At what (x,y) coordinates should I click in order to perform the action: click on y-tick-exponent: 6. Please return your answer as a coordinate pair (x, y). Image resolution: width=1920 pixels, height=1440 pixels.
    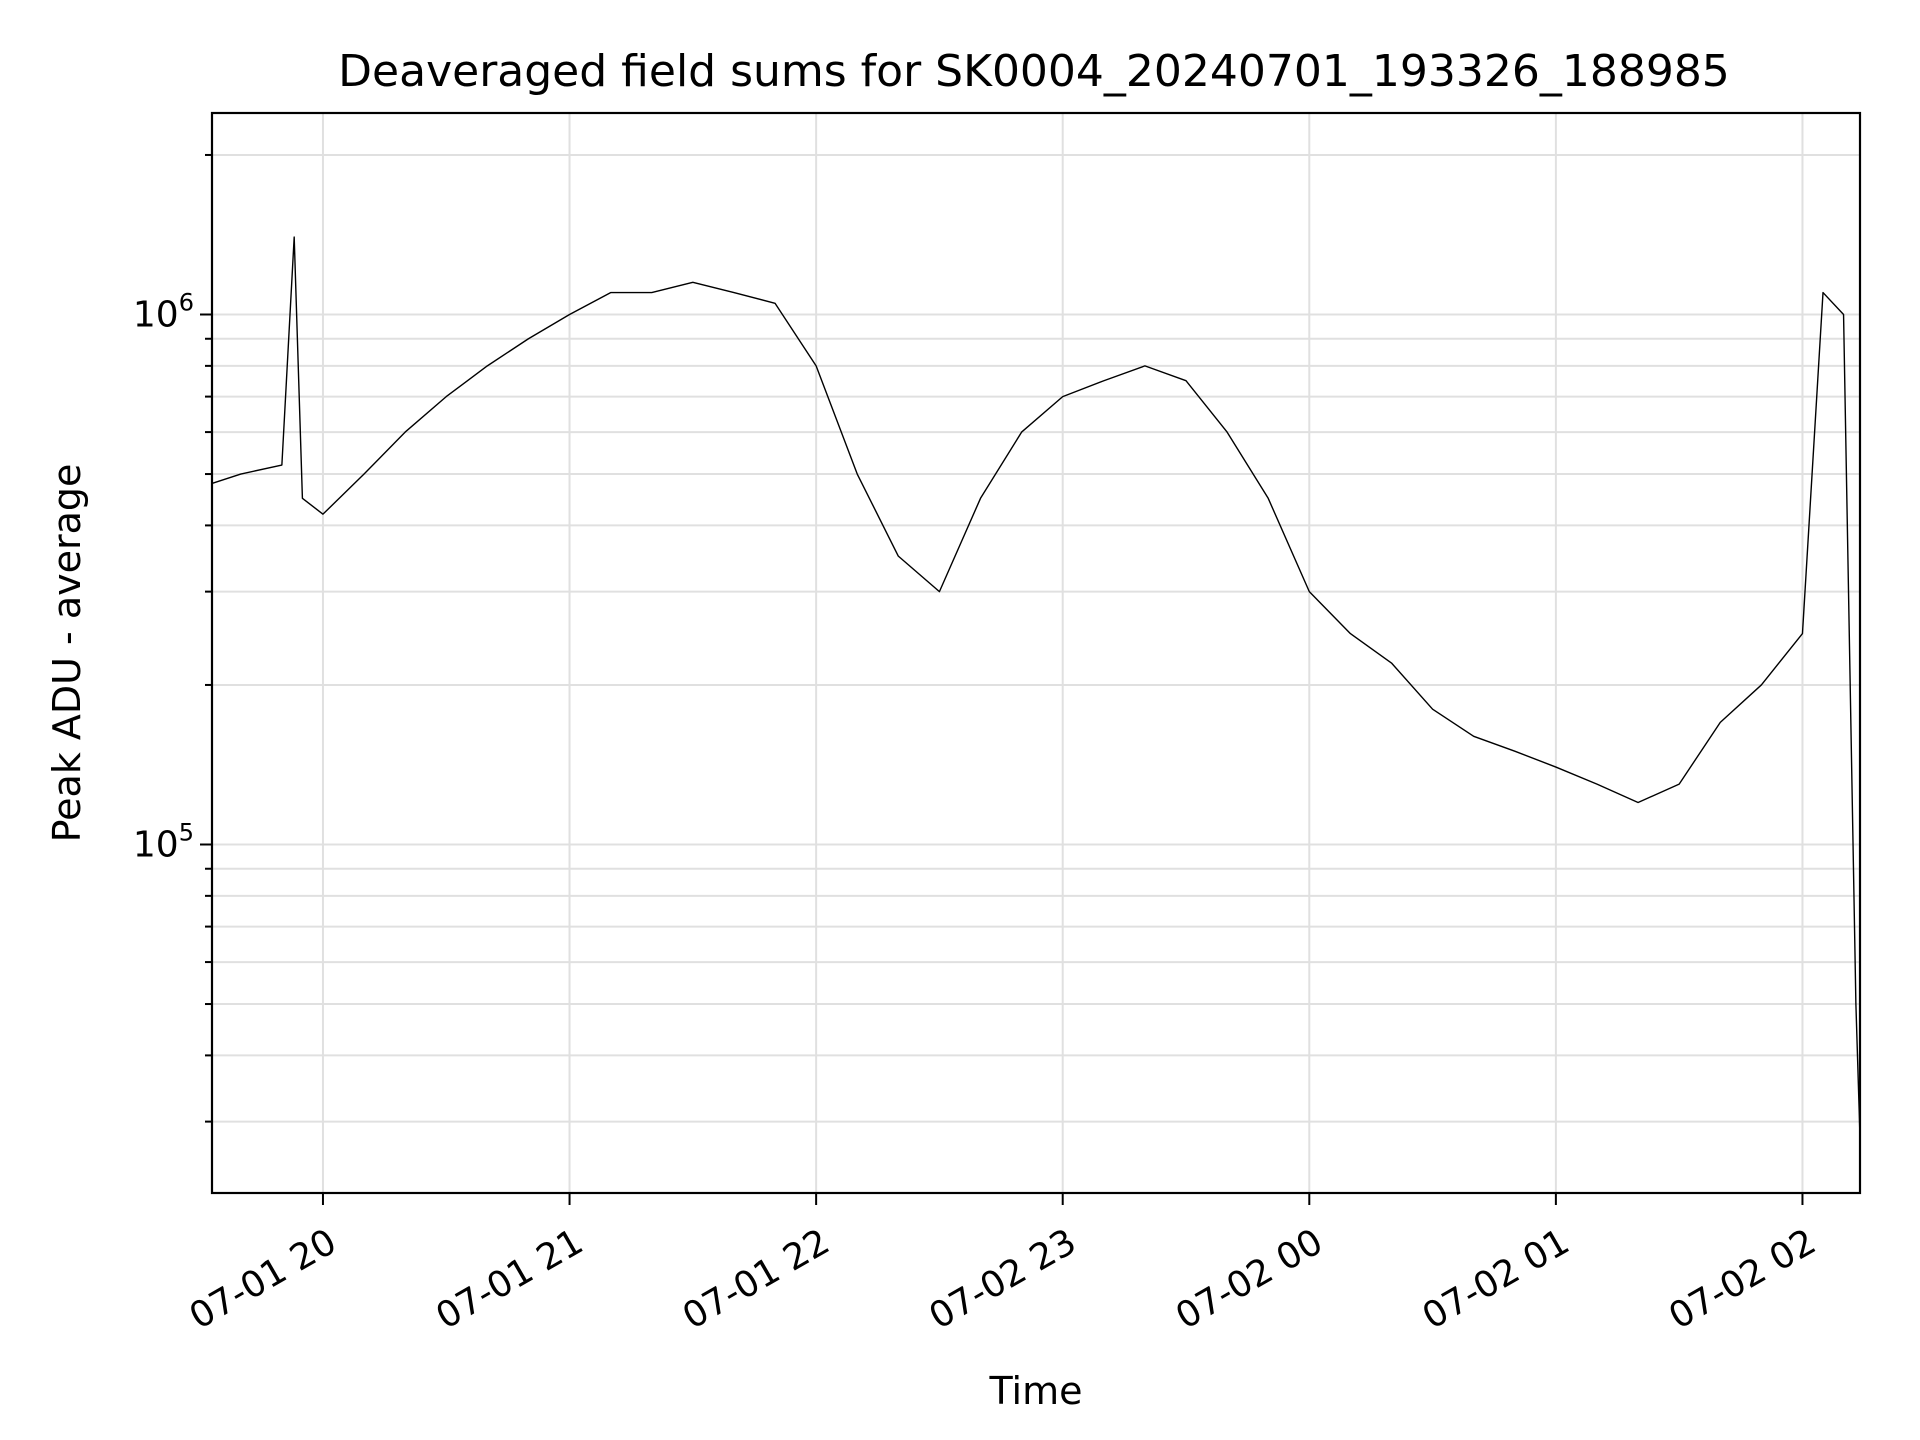
    Looking at the image, I should click on (186, 303).